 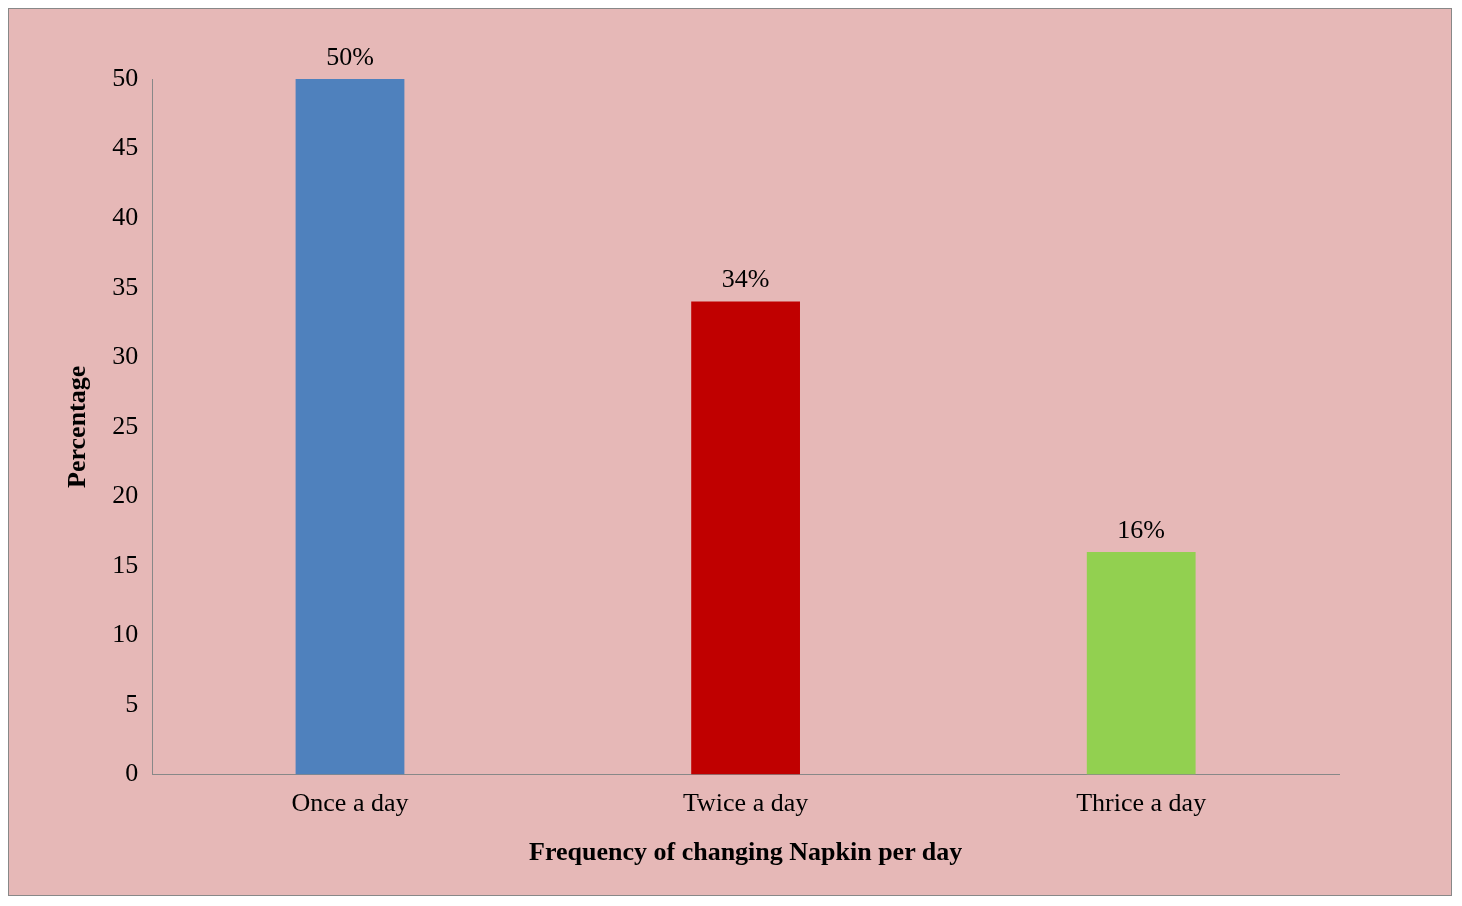 I want to click on y-tick-label: 40, so click(x=125, y=216).